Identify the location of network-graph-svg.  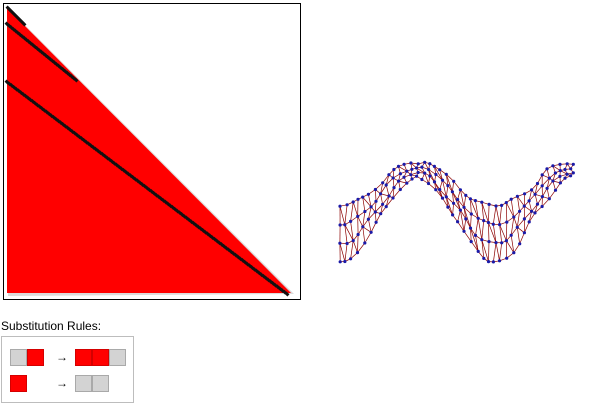
(456, 212).